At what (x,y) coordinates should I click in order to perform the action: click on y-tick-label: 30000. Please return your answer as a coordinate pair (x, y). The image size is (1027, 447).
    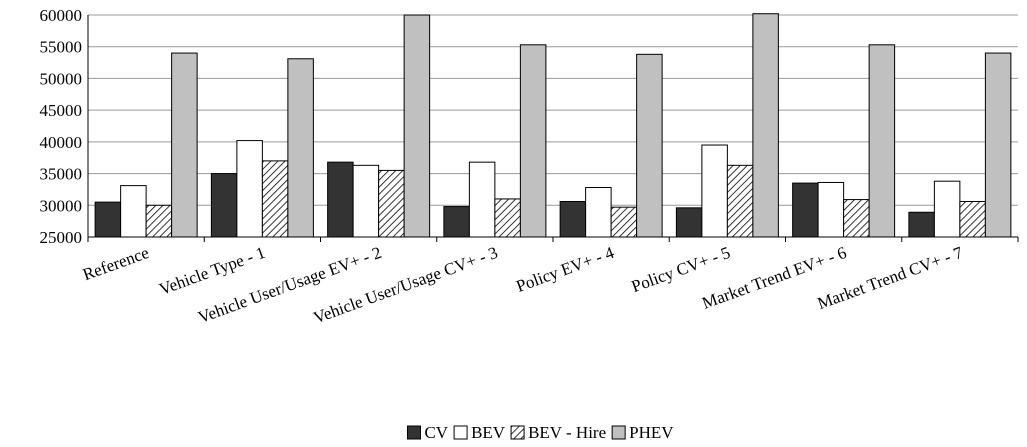
    Looking at the image, I should click on (61, 205).